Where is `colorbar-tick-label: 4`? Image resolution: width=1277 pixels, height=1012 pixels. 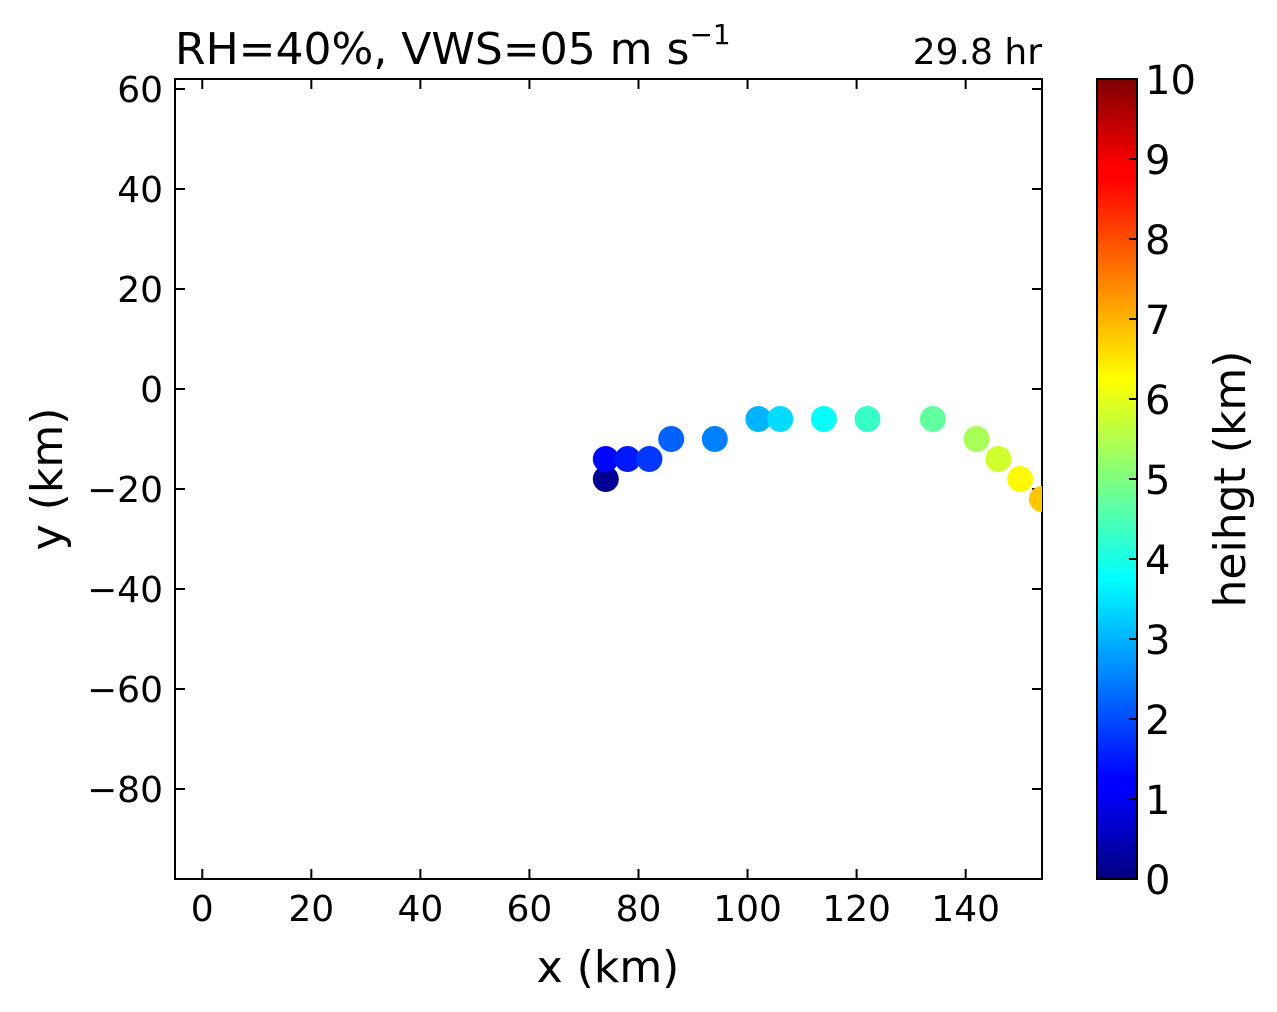
colorbar-tick-label: 4 is located at coordinates (1157, 561).